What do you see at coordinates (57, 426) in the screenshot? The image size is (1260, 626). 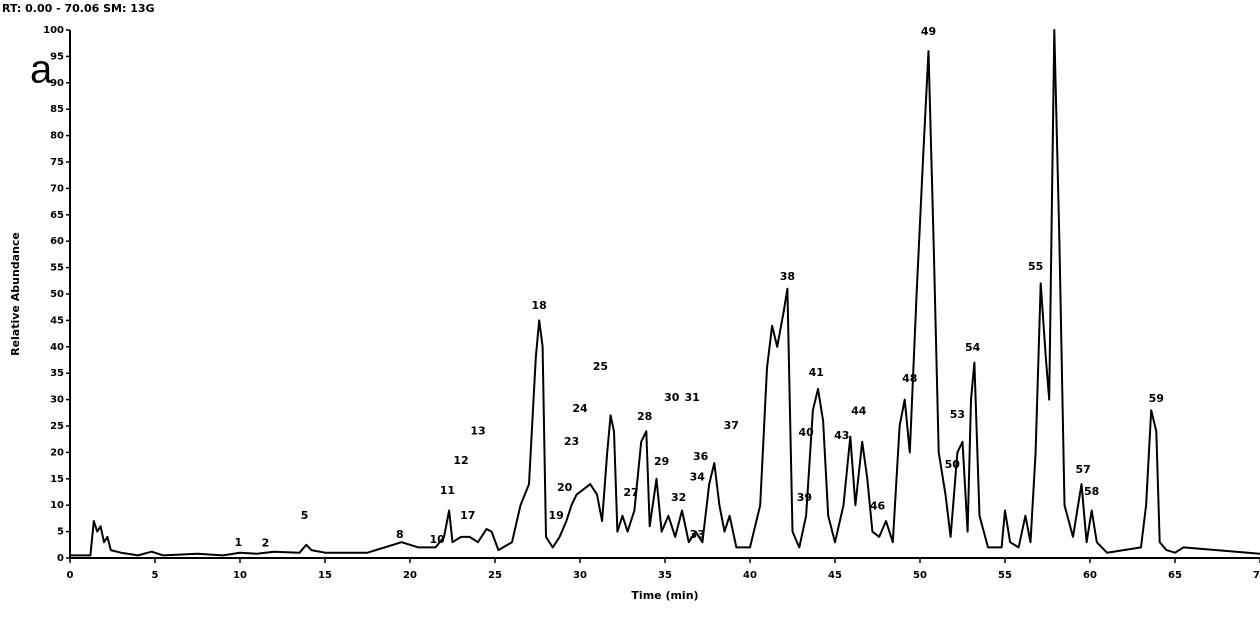 I see `y-tick-label: 25` at bounding box center [57, 426].